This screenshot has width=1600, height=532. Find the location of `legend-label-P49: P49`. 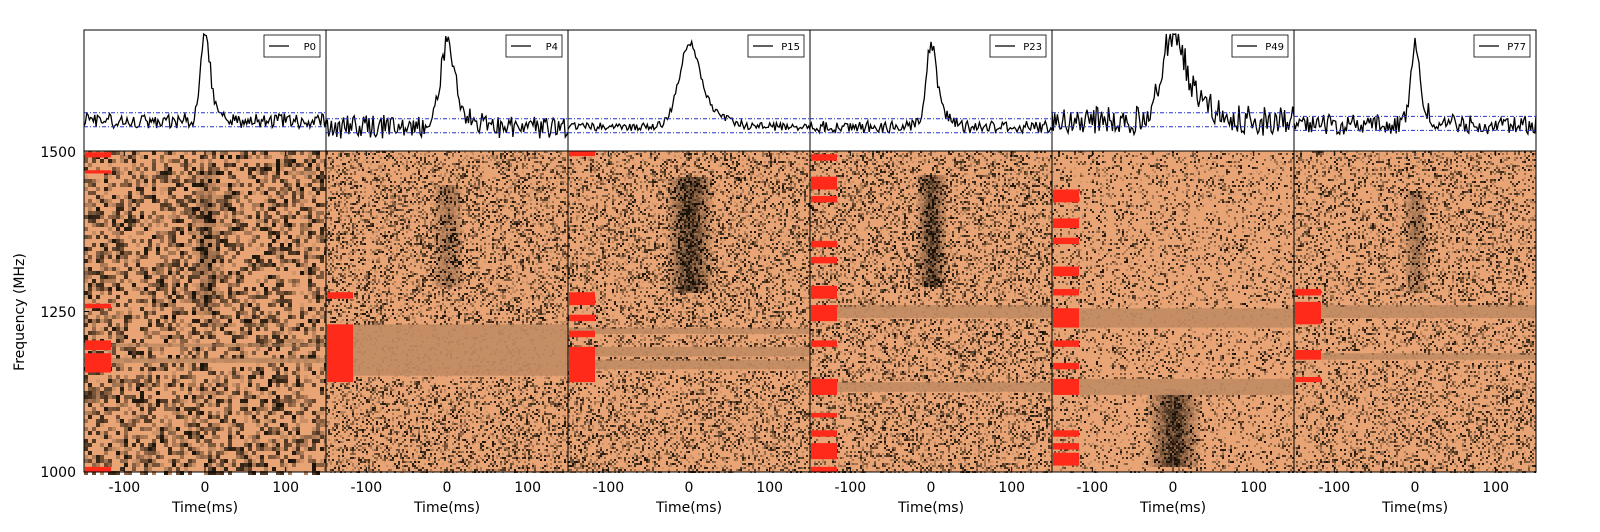

legend-label-P49: P49 is located at coordinates (1274, 47).